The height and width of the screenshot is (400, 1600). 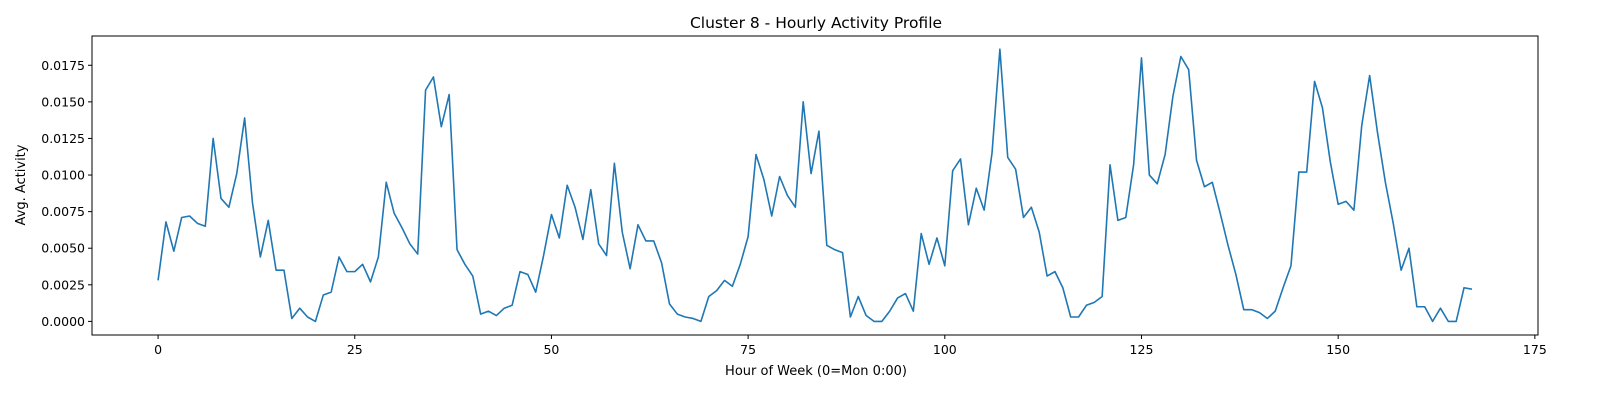 What do you see at coordinates (63, 211) in the screenshot?
I see `y-tick-label: 0.0075` at bounding box center [63, 211].